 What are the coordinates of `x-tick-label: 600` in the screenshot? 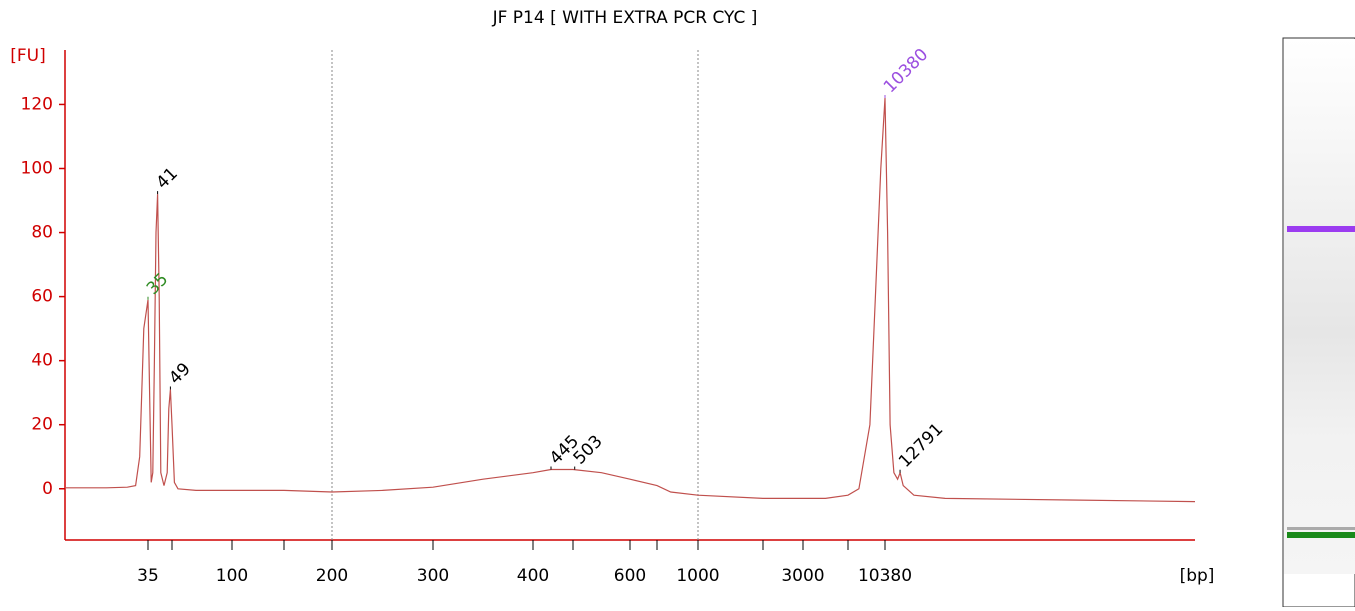 It's located at (630, 576).